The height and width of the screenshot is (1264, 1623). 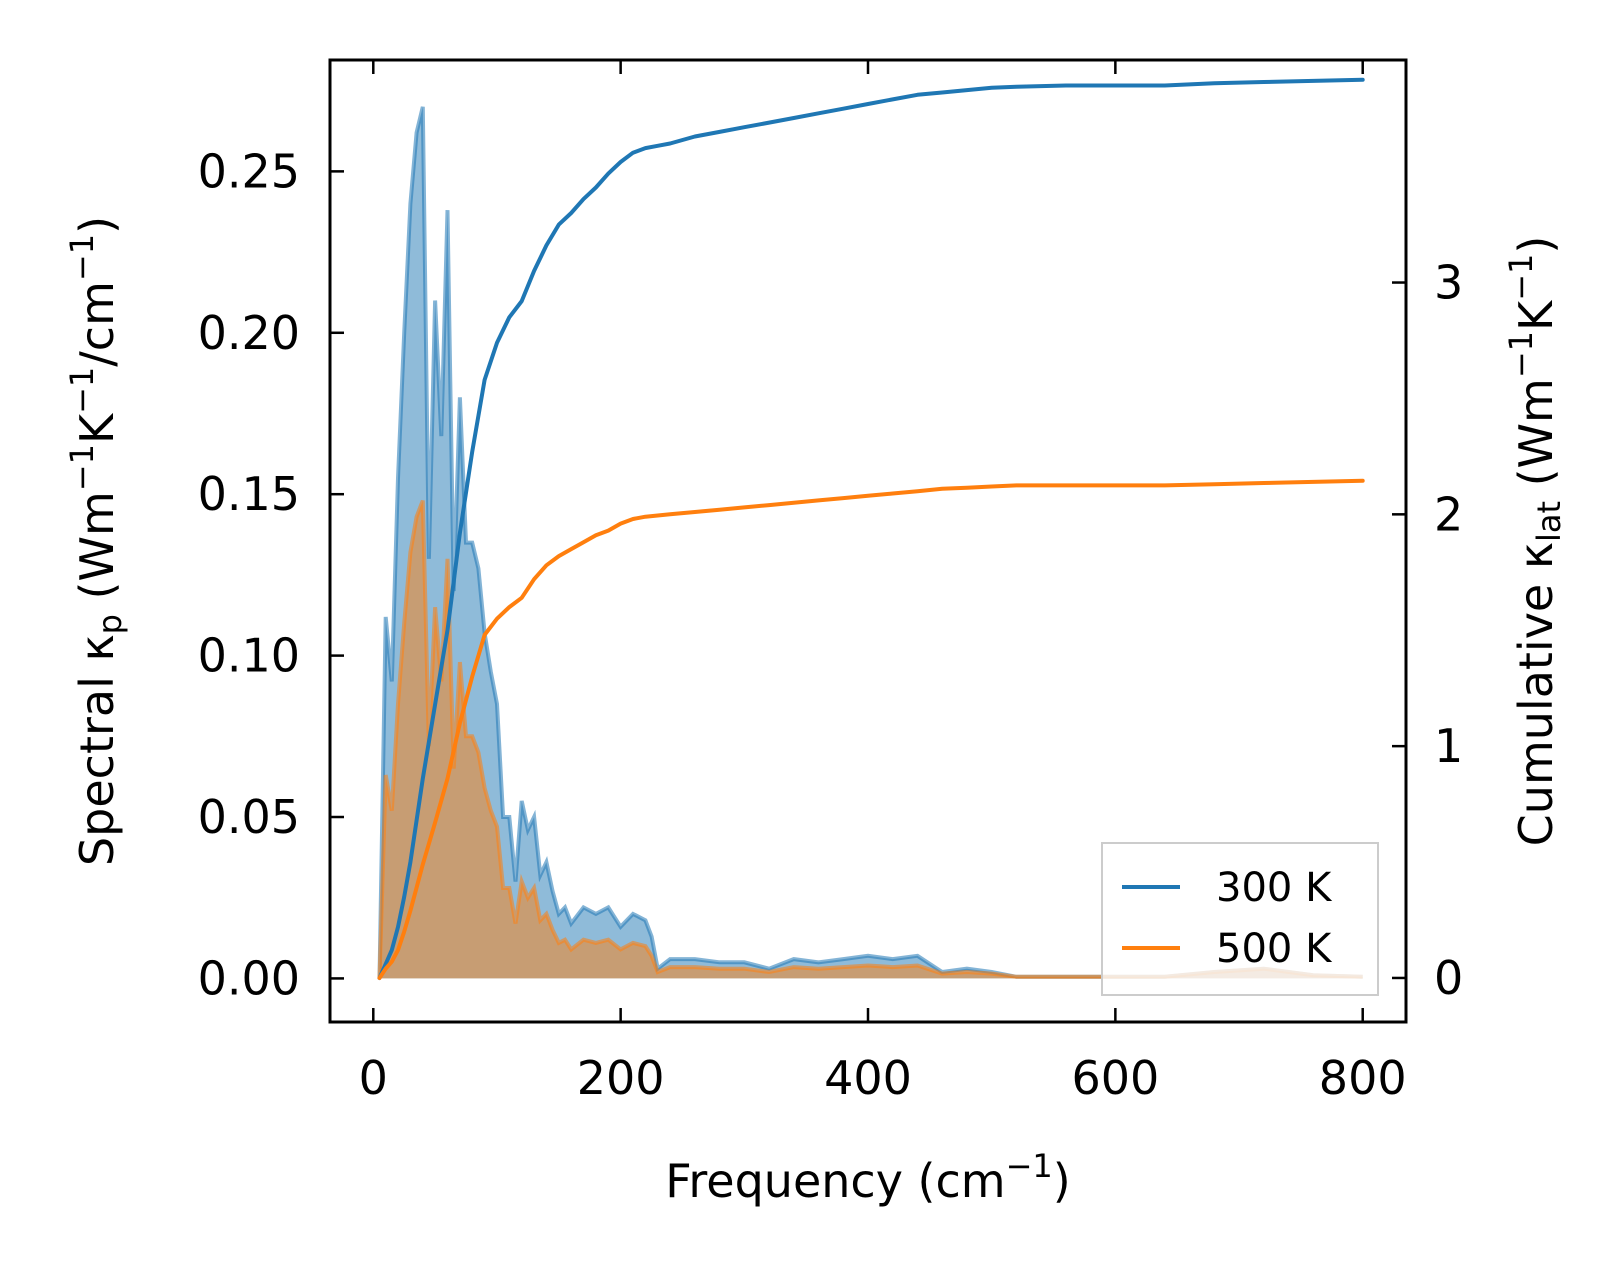 What do you see at coordinates (1535, 541) in the screenshot?
I see `y-axis-title-right: Cumulative κlat (Wm−1K−1)` at bounding box center [1535, 541].